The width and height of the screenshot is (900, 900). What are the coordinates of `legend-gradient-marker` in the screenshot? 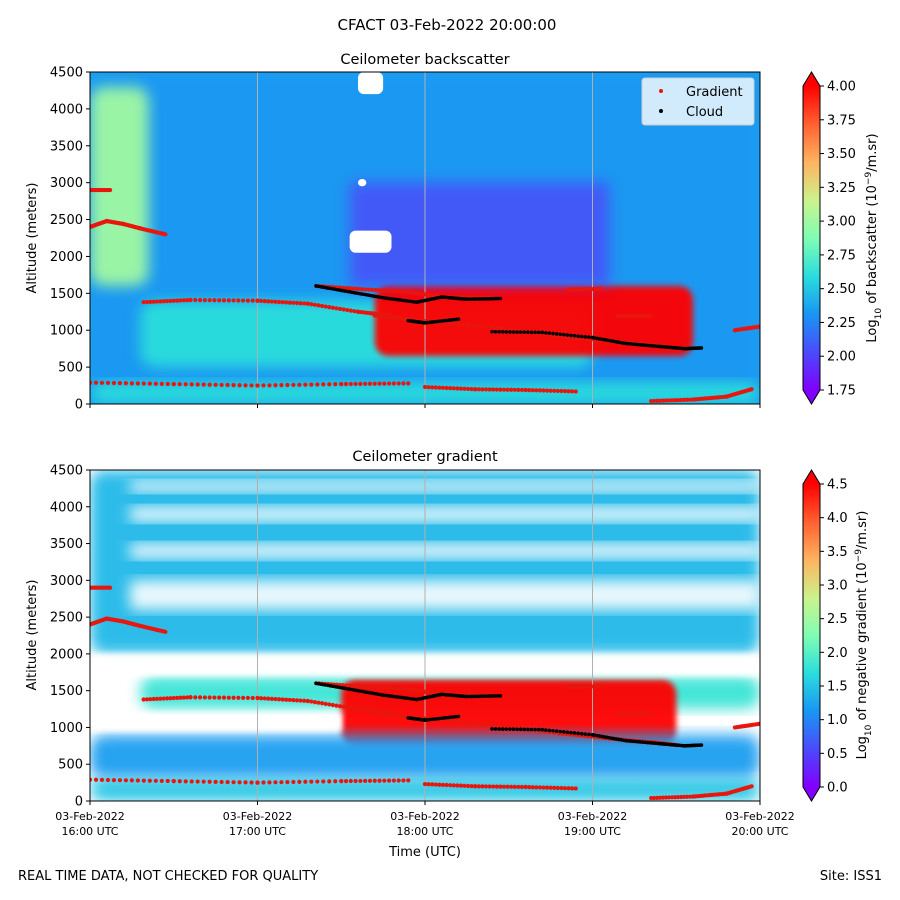 It's located at (661, 91).